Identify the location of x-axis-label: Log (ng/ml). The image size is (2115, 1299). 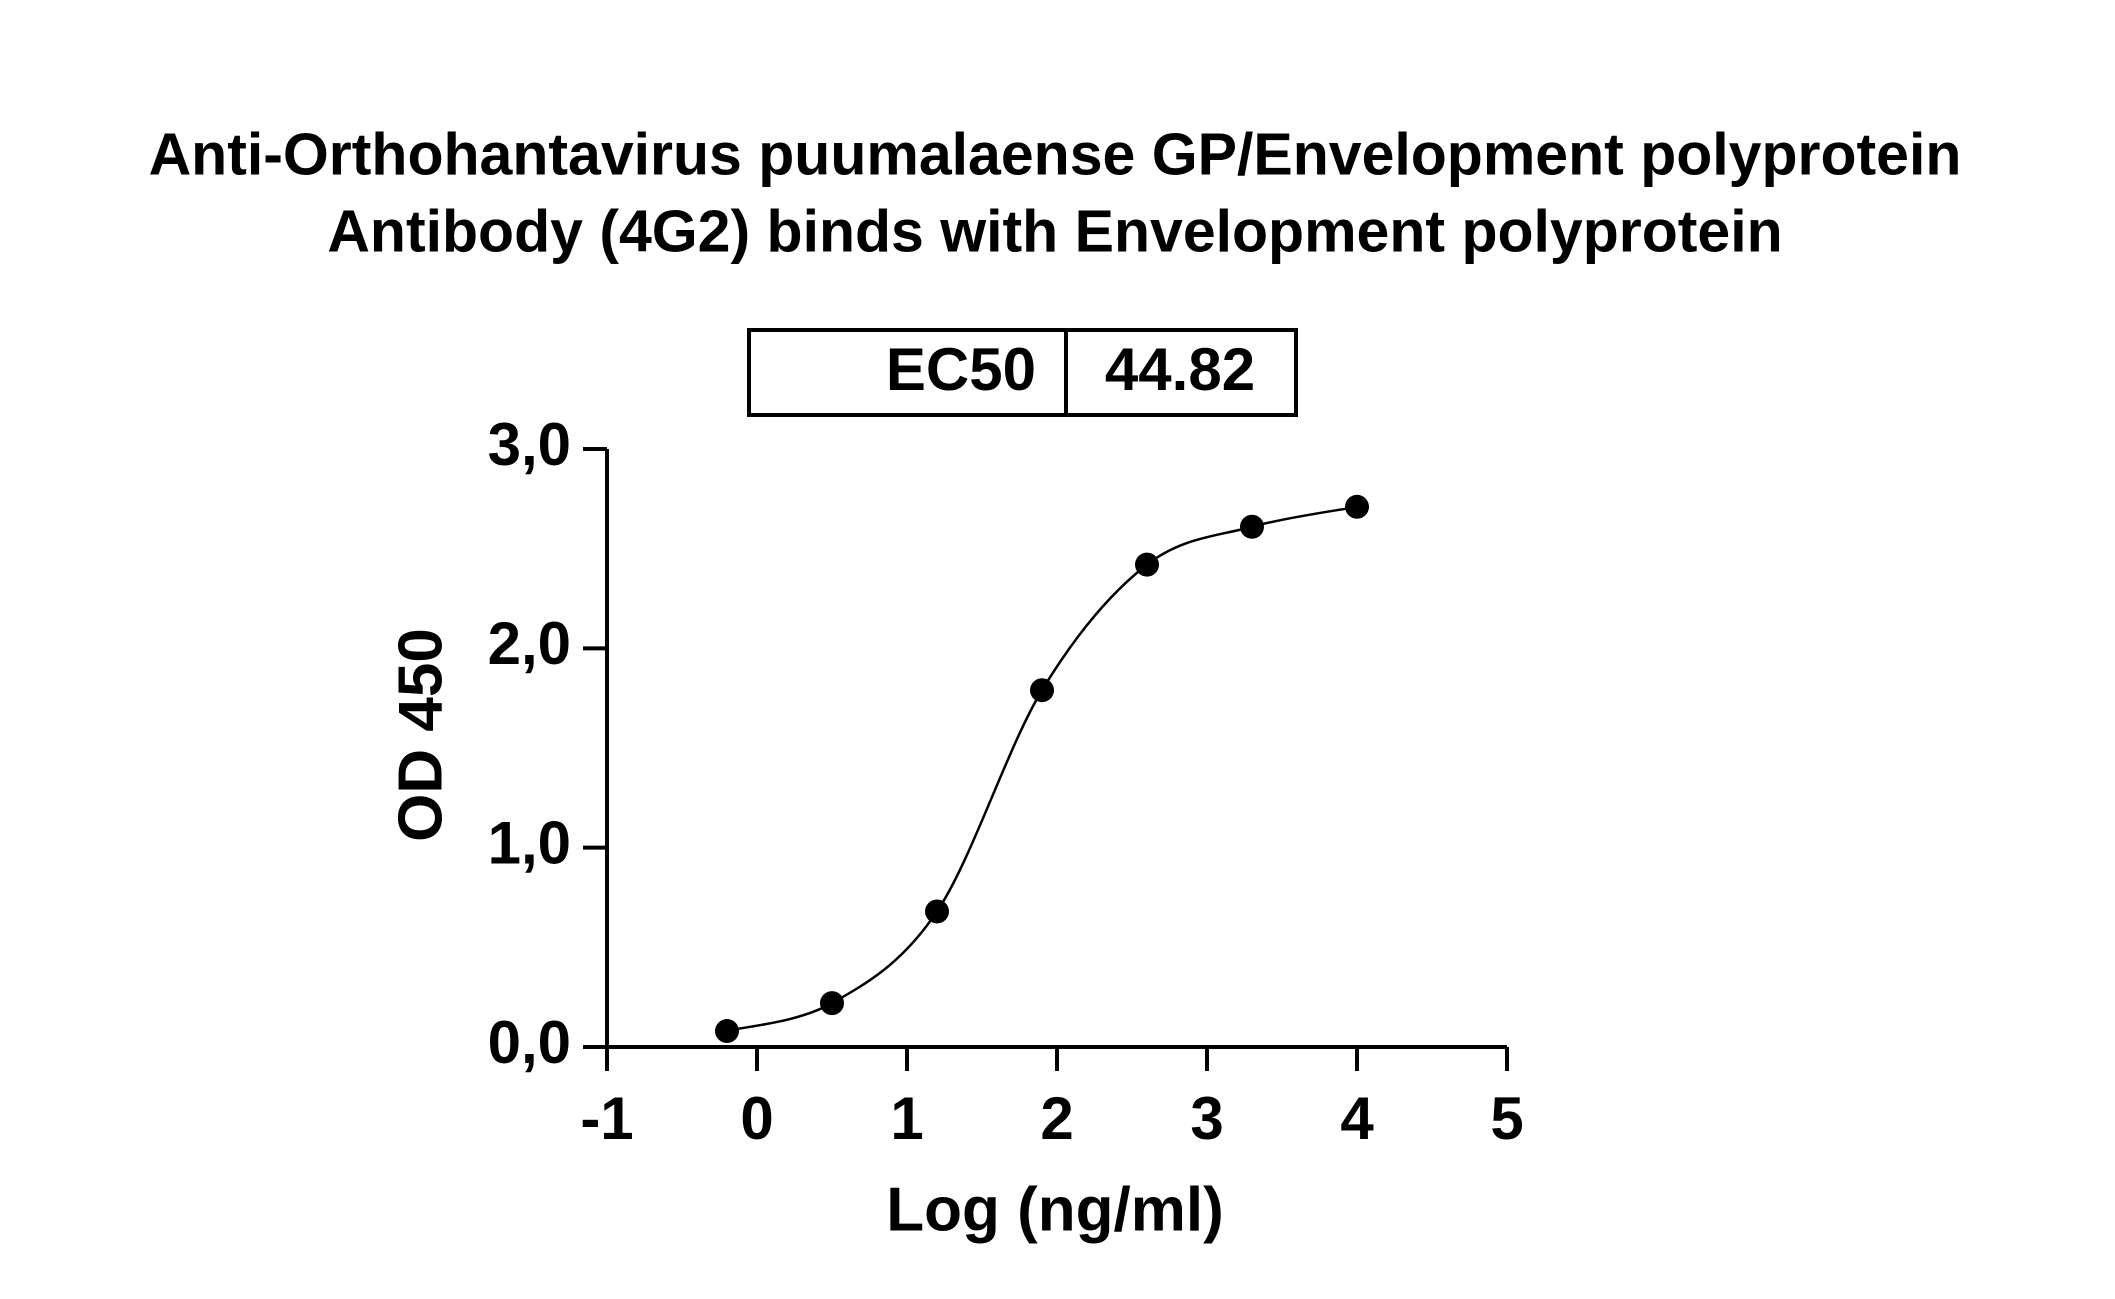
(1054, 1209).